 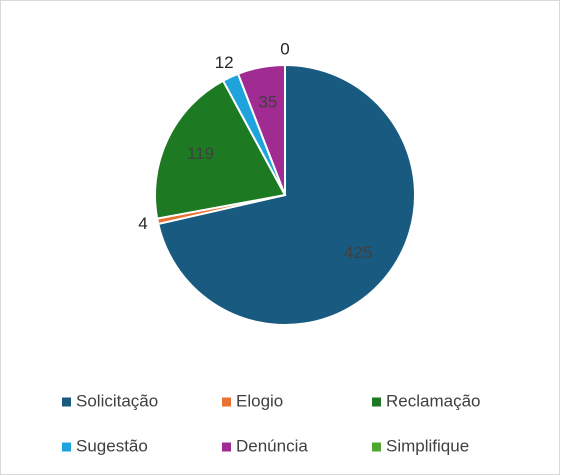 What do you see at coordinates (224, 62) in the screenshot?
I see `data-label: 12` at bounding box center [224, 62].